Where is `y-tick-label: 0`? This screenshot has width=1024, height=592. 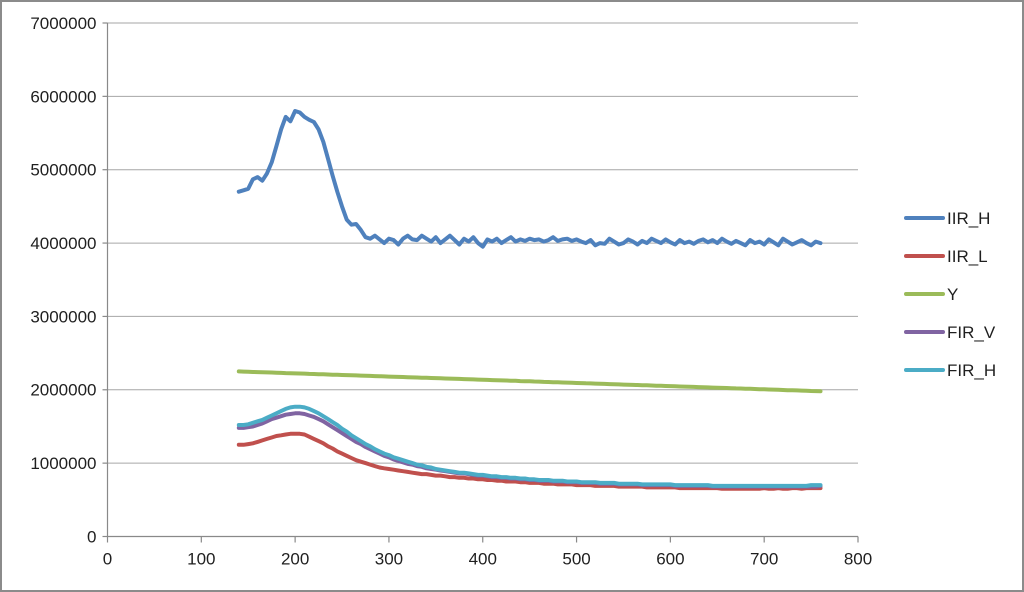
y-tick-label: 0 is located at coordinates (91, 536).